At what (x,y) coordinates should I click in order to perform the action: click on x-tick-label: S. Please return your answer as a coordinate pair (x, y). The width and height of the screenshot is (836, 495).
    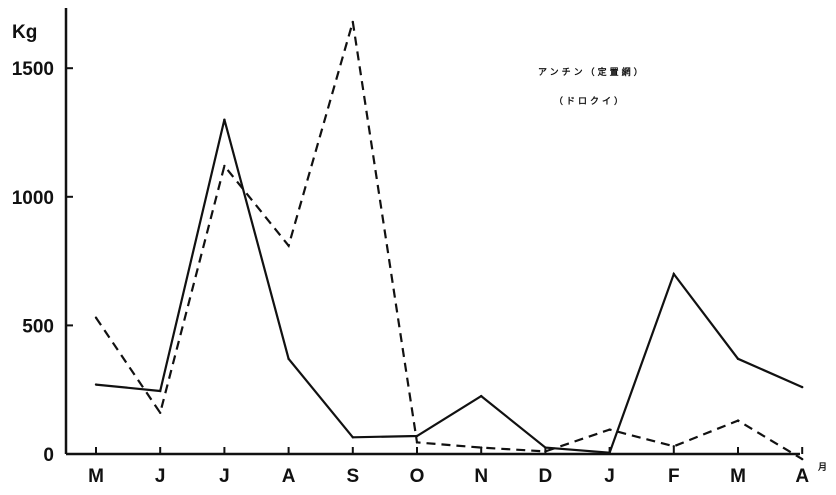
    Looking at the image, I should click on (352, 476).